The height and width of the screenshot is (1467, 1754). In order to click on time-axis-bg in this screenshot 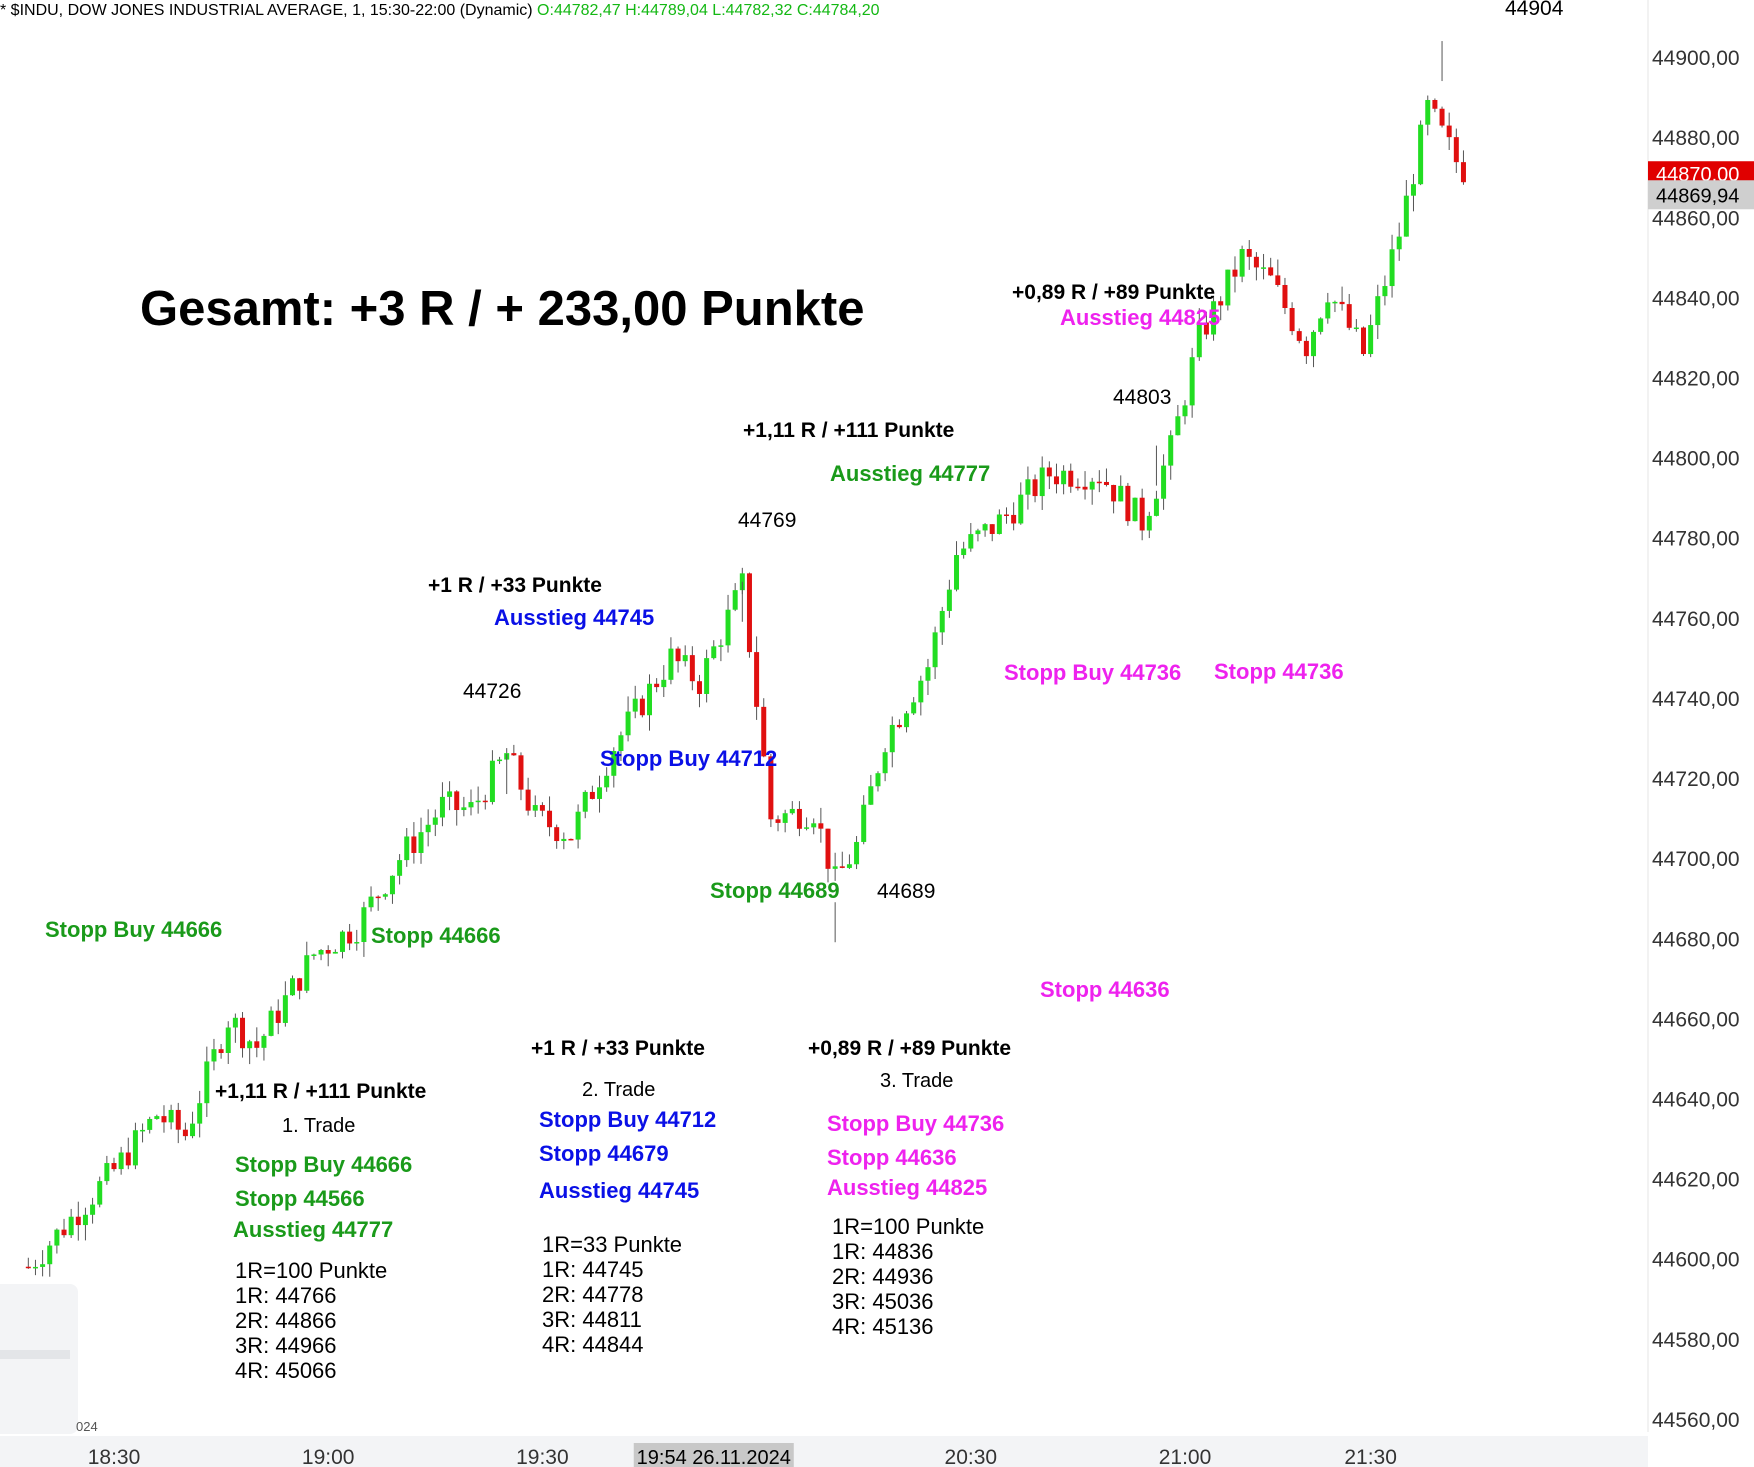, I will do `click(824, 1451)`.